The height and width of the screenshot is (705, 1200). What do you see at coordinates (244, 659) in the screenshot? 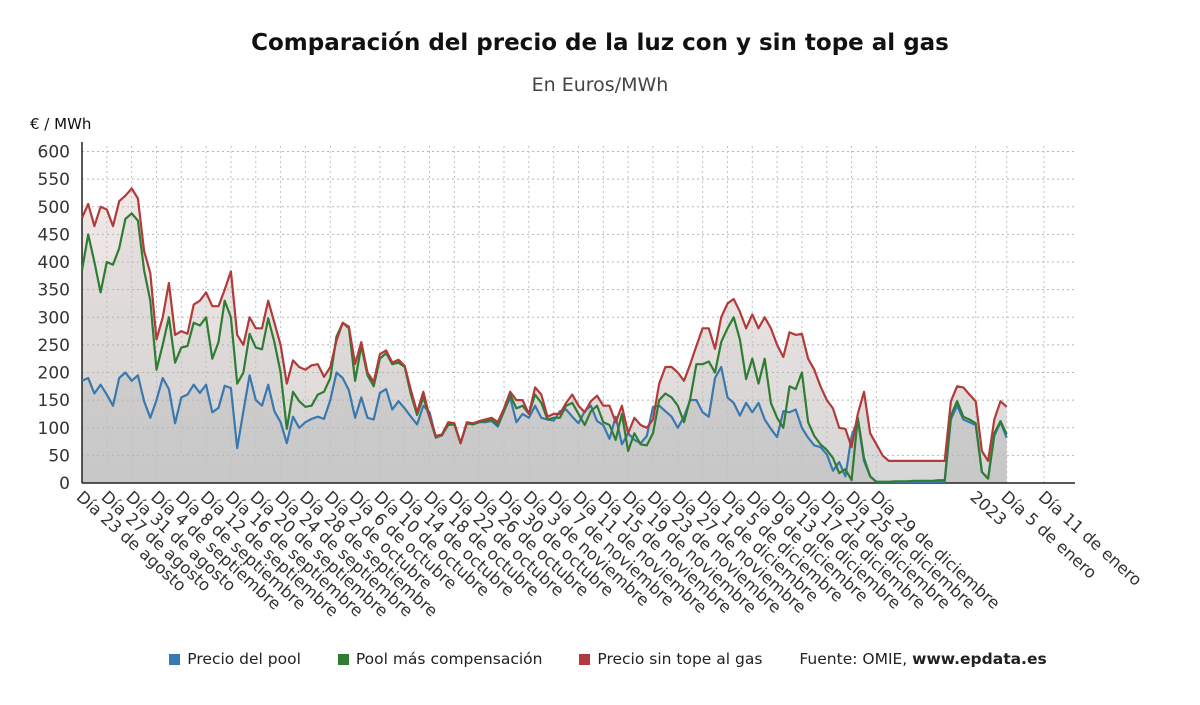
I see `legend-label-pool: Precio del pool` at bounding box center [244, 659].